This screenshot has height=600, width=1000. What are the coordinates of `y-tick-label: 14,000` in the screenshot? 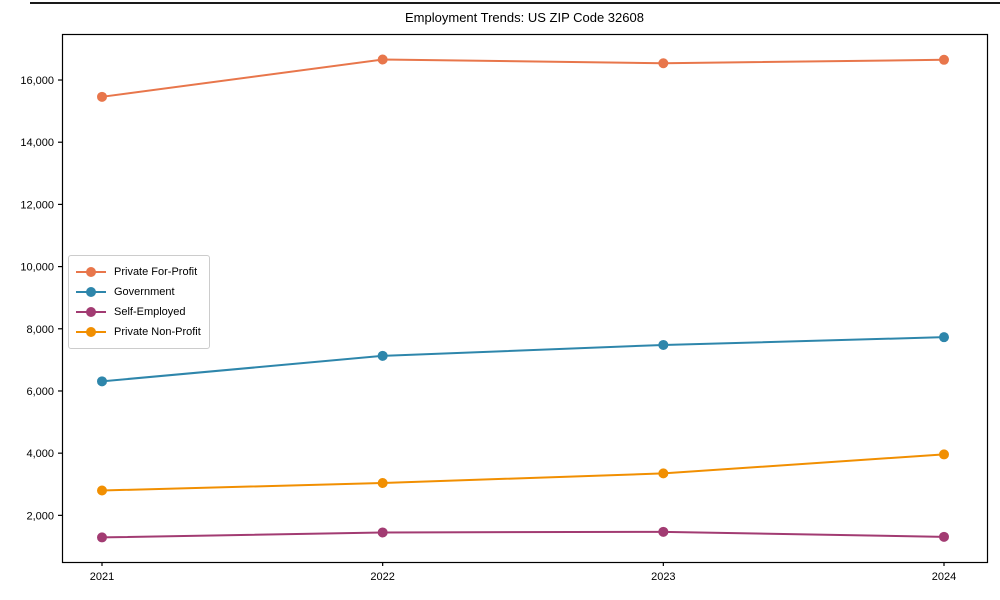 It's located at (37, 143).